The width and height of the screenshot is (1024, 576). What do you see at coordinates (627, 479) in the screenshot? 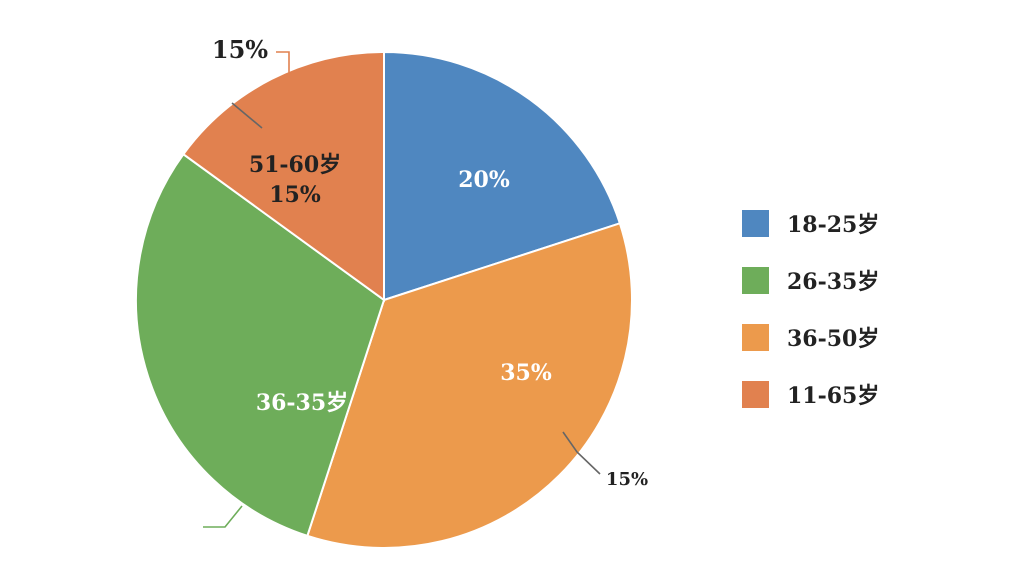
I see `callout-label-2: 15%` at bounding box center [627, 479].